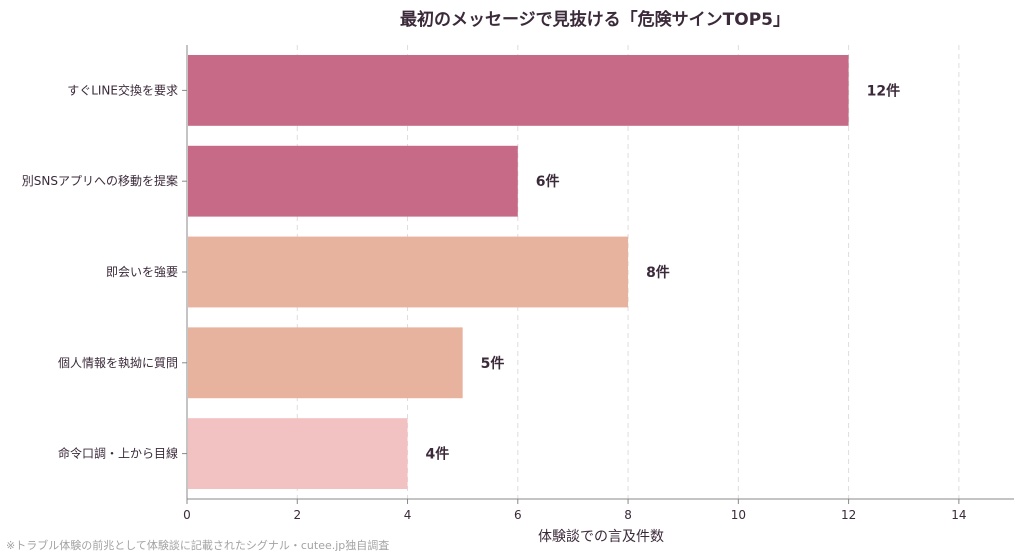 Image resolution: width=1024 pixels, height=559 pixels. What do you see at coordinates (408, 515) in the screenshot?
I see `x-tick-label: 4` at bounding box center [408, 515].